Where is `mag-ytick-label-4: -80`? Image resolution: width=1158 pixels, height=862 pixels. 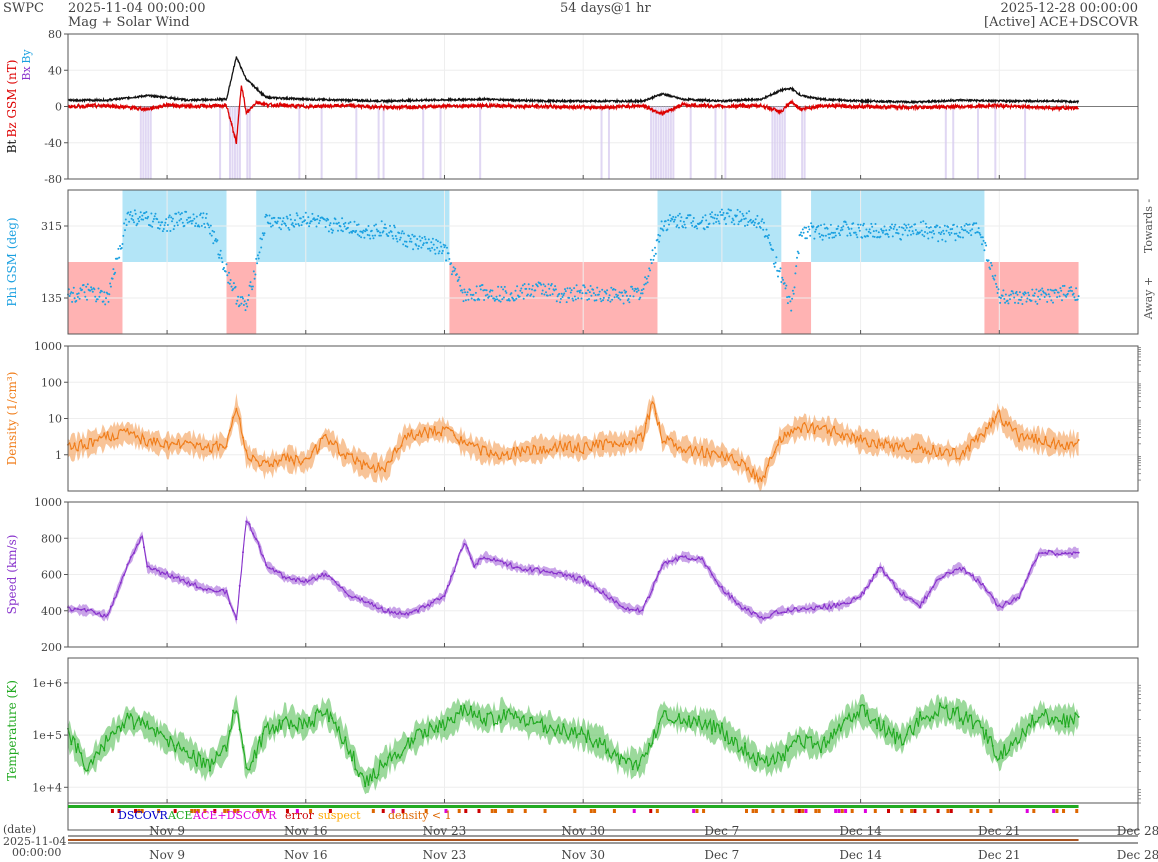 mag-ytick-label-4: -80 is located at coordinates (53, 179).